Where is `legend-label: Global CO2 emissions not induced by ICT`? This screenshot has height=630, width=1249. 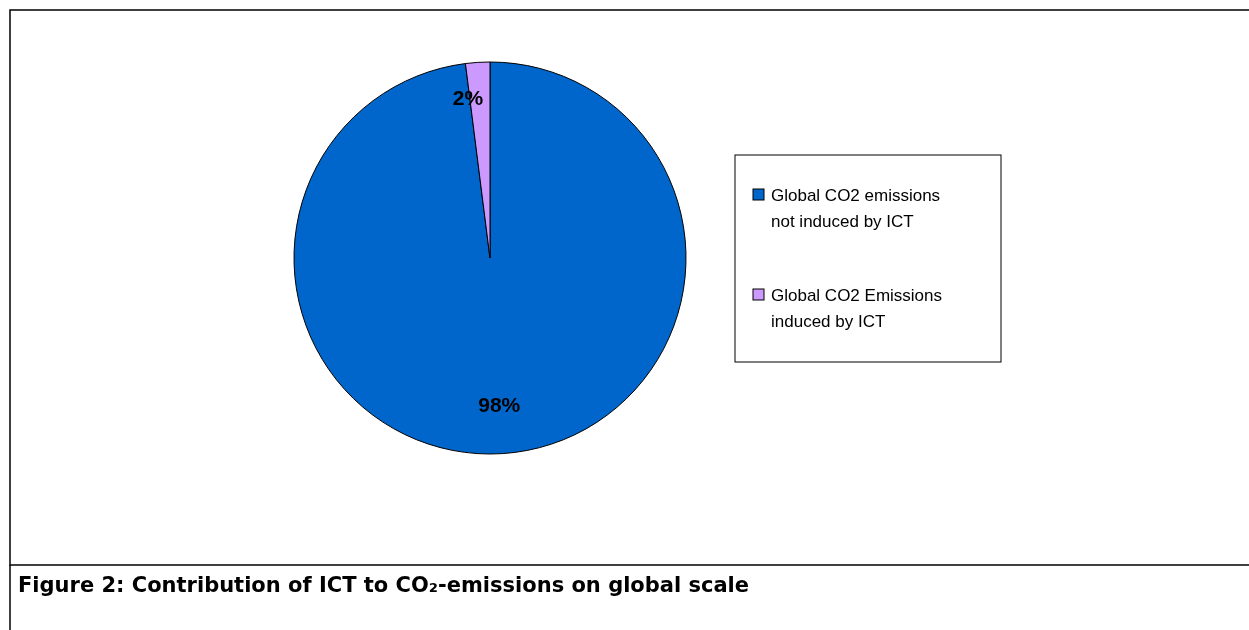 legend-label: Global CO2 emissions not induced by ICT is located at coordinates (856, 208).